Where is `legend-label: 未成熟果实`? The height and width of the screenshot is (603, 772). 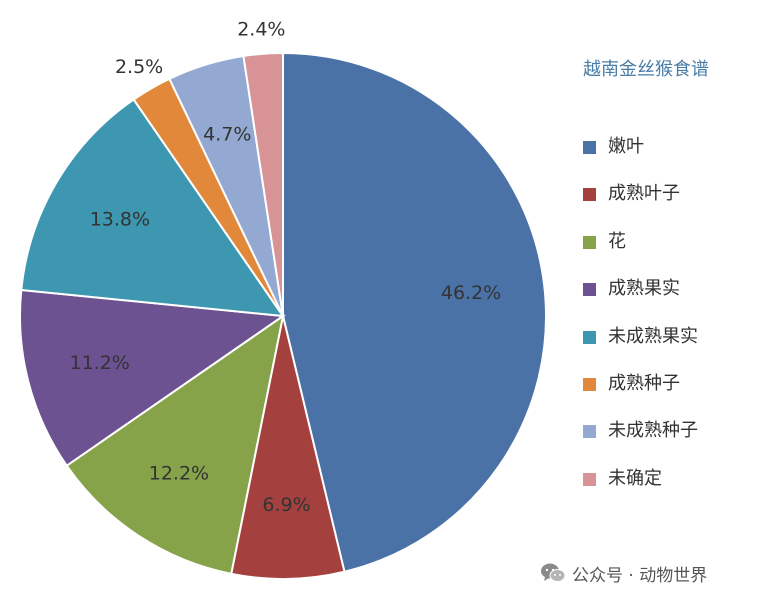 legend-label: 未成熟果实 is located at coordinates (653, 336).